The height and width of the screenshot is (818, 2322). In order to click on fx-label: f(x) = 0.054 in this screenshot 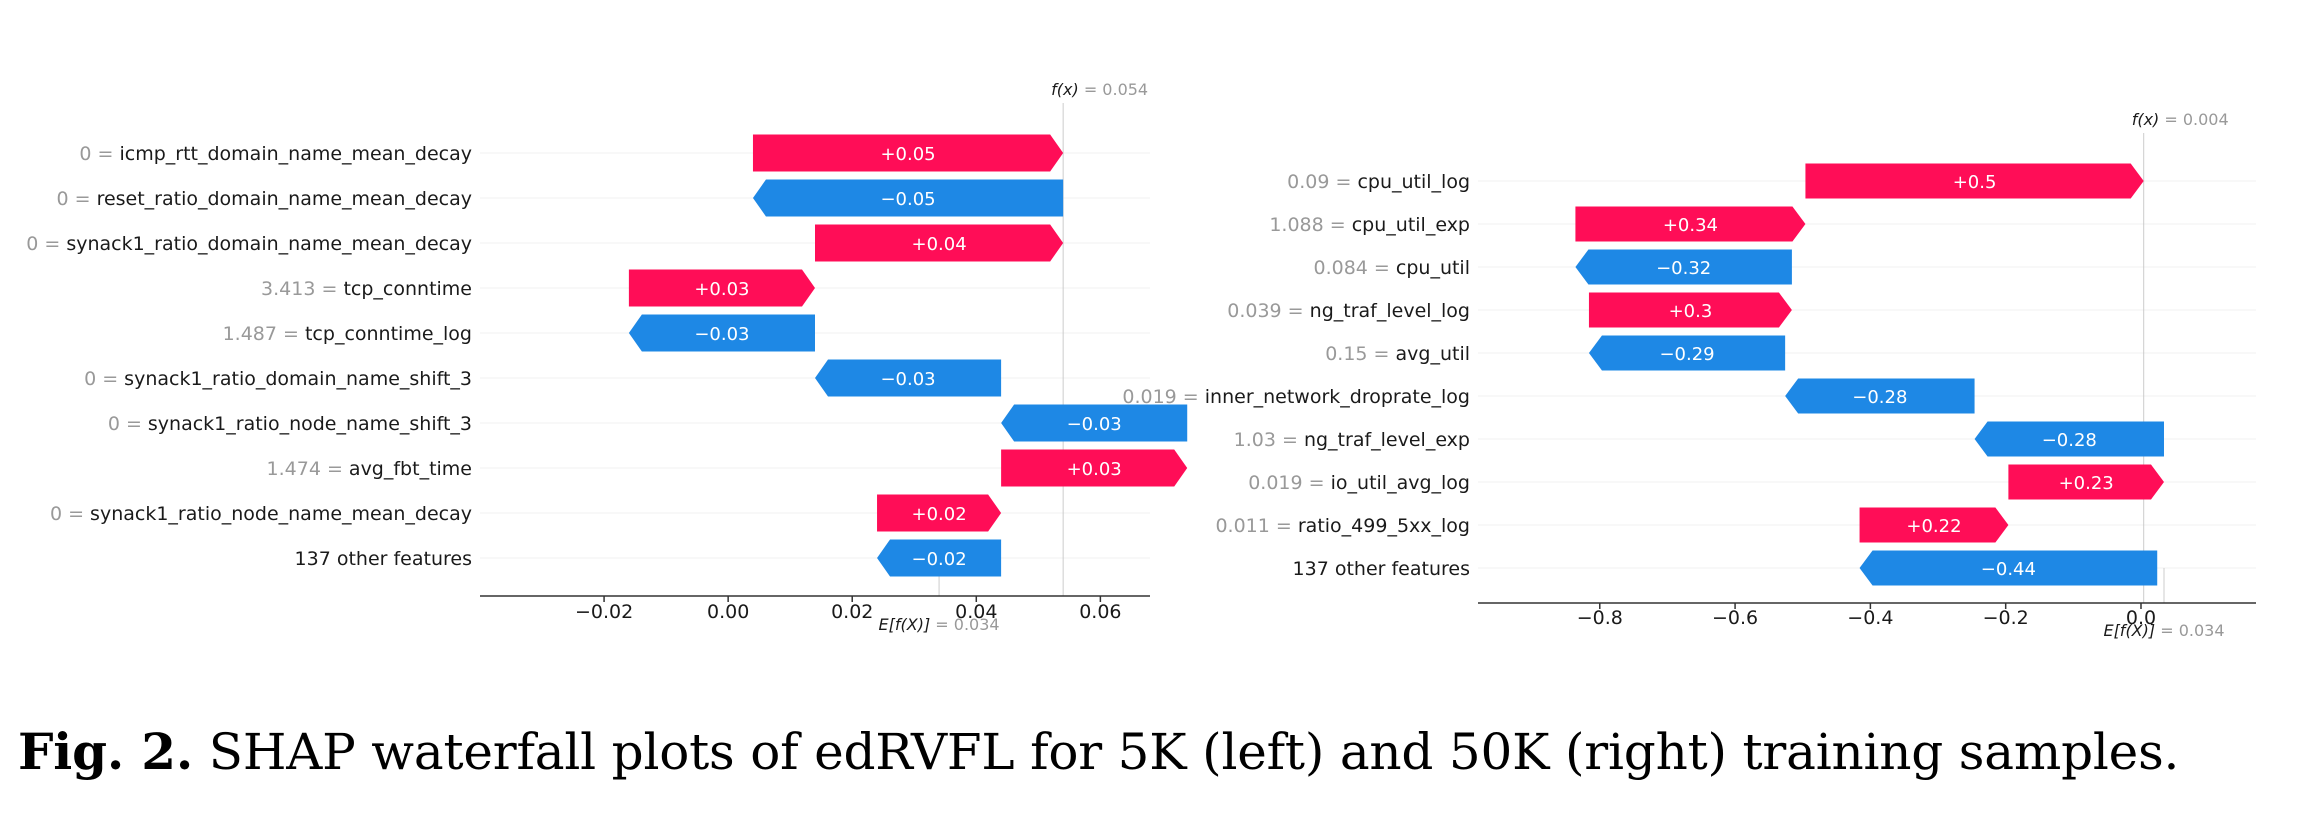, I will do `click(1099, 89)`.